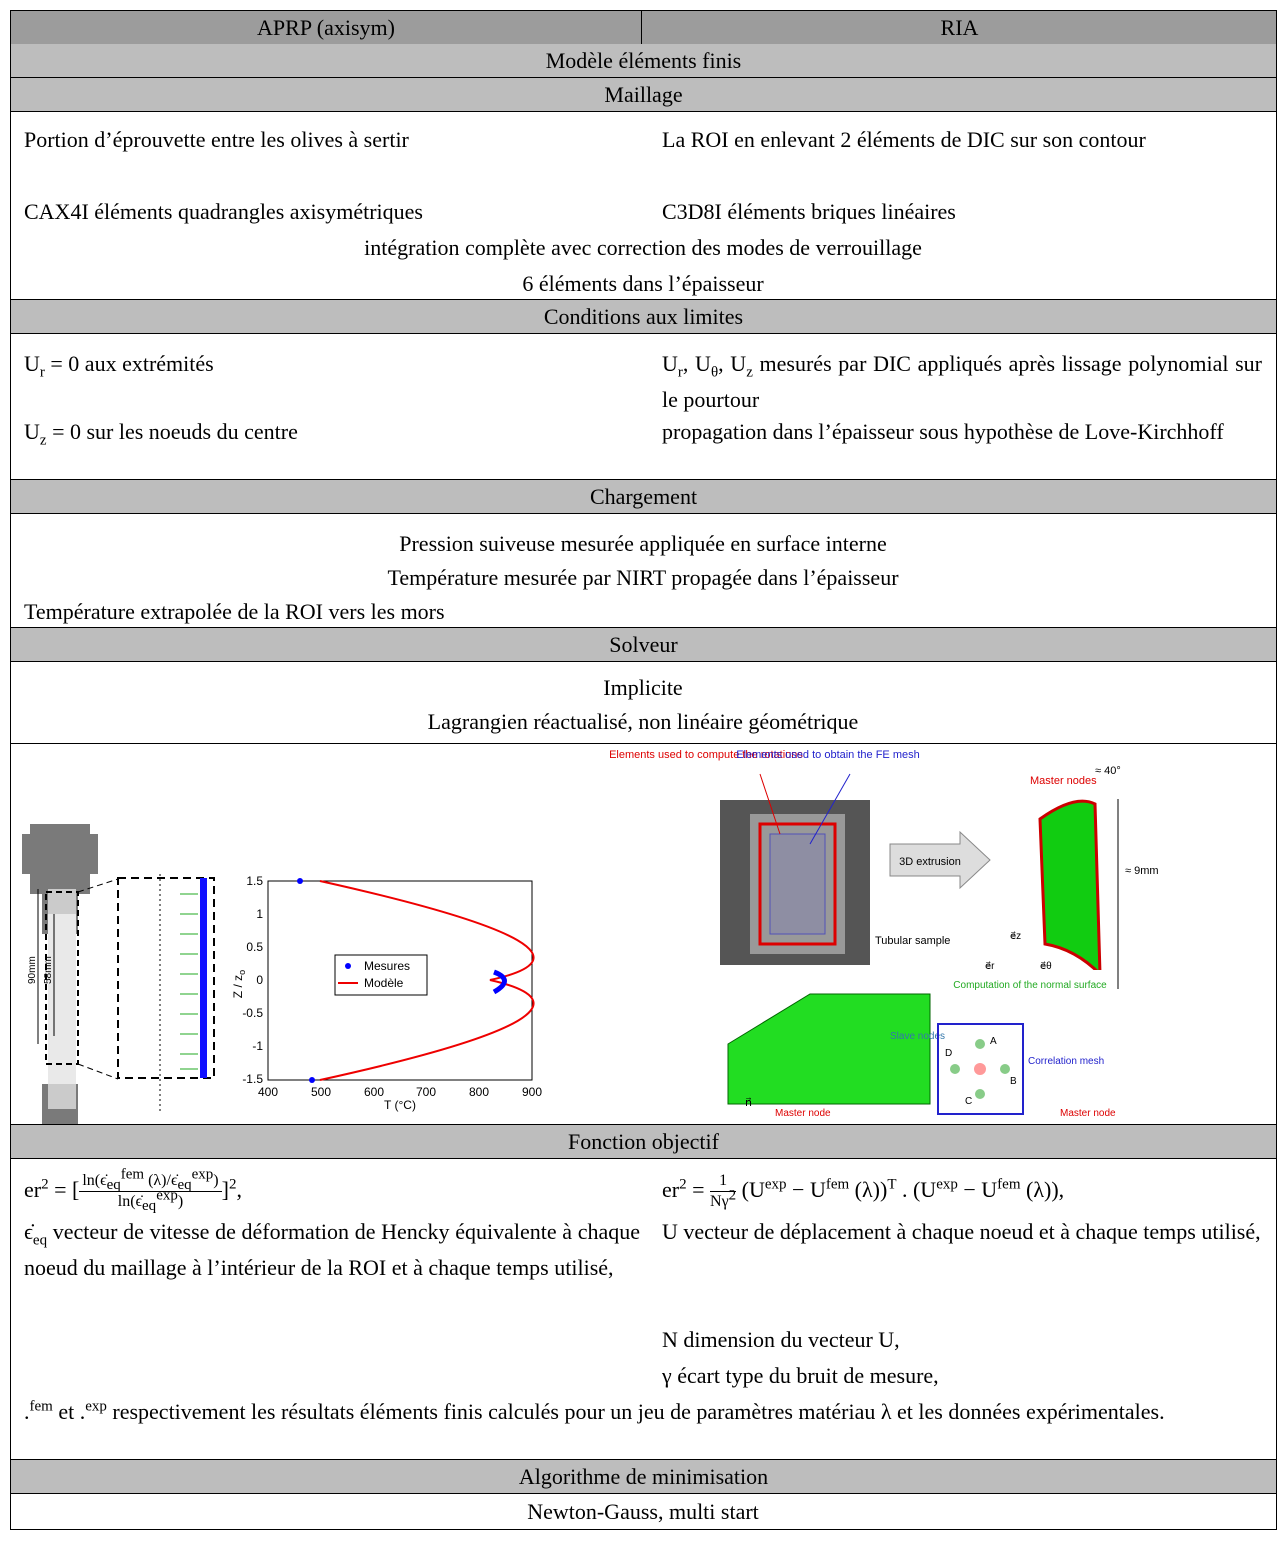 The height and width of the screenshot is (1568, 1277). What do you see at coordinates (238, 986) in the screenshot?
I see `text: Z / z` at bounding box center [238, 986].